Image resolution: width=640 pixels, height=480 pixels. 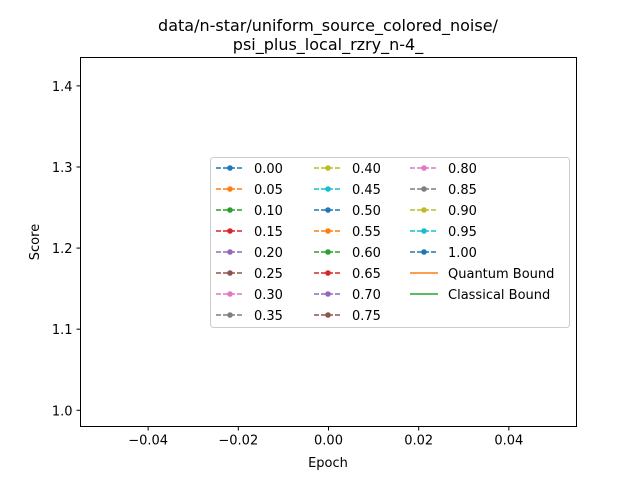 I want to click on x-tick-label: 0.00, so click(x=328, y=441).